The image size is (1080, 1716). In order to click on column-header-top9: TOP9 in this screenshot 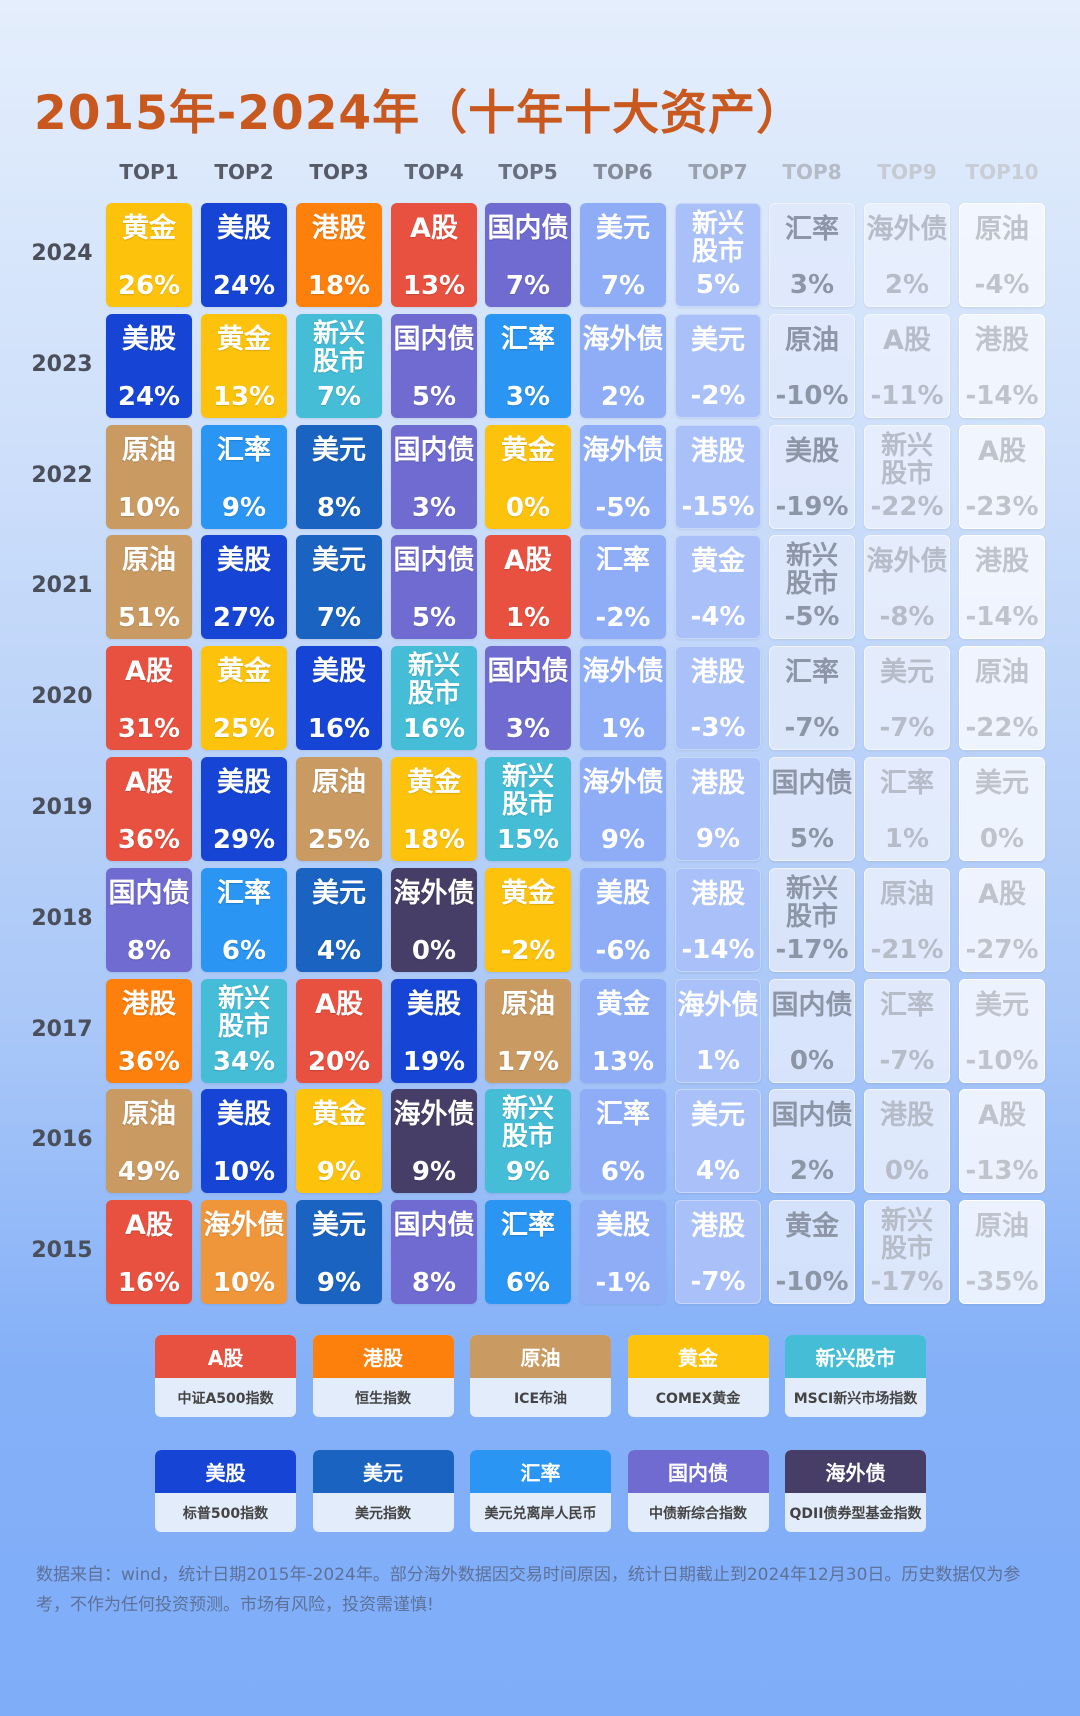, I will do `click(907, 172)`.